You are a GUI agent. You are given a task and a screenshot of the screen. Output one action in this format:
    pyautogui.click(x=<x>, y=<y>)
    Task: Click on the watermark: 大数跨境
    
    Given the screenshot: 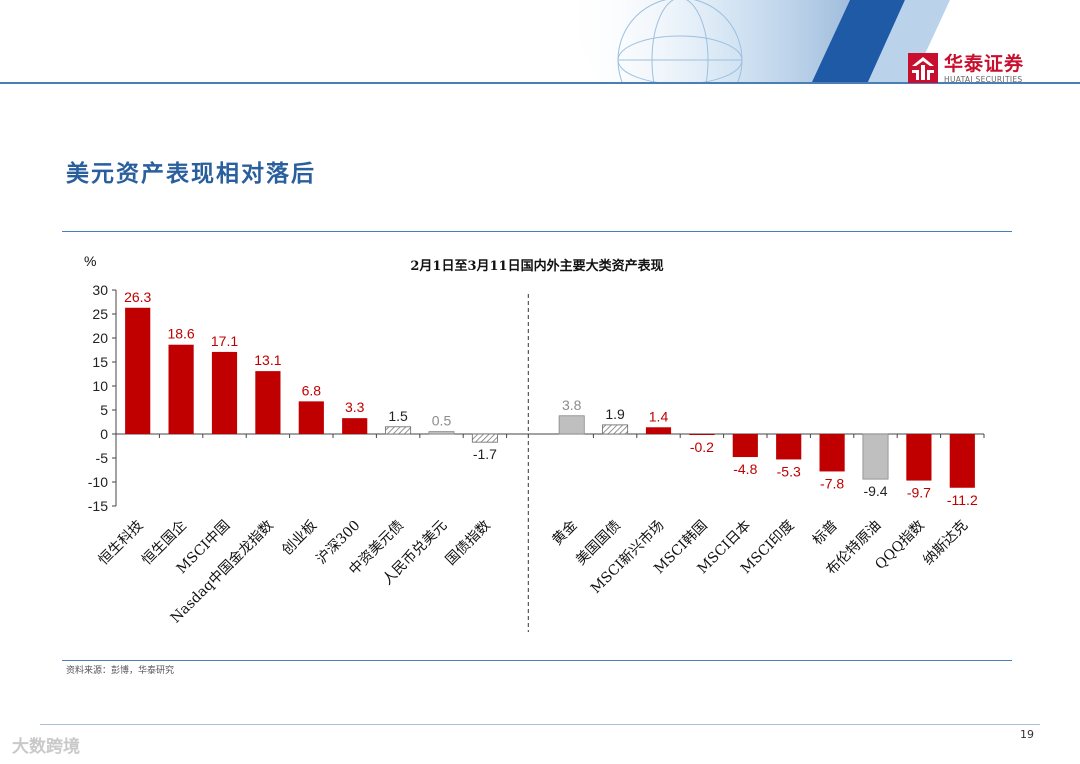 What is the action you would take?
    pyautogui.click(x=46, y=747)
    